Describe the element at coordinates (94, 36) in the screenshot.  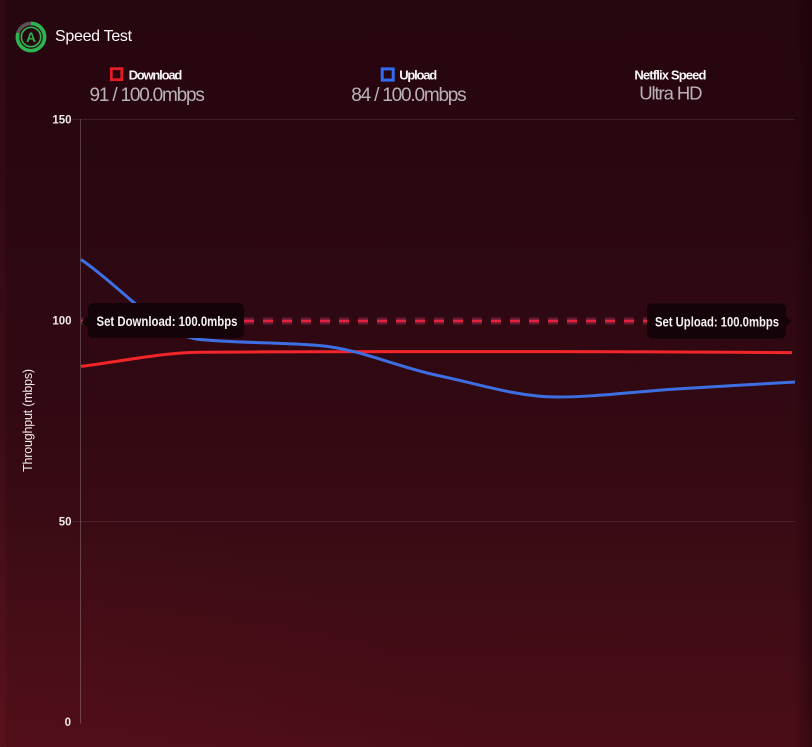
I see `svg-text: Speed Test` at that location.